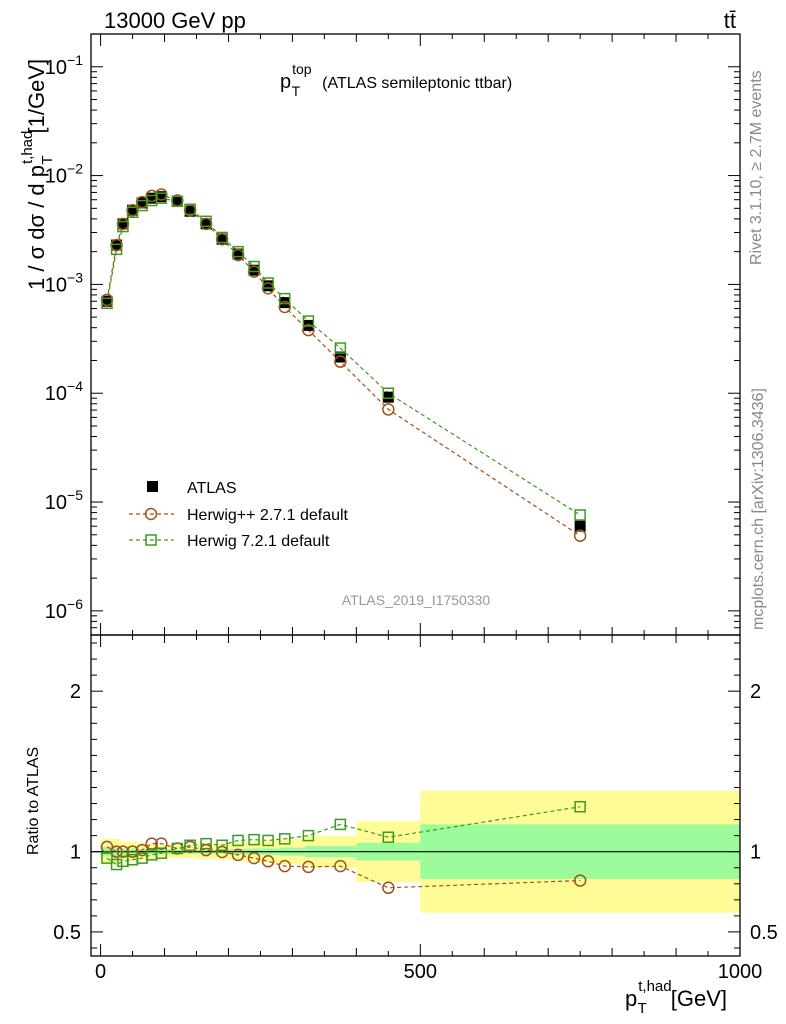 This screenshot has height=1024, width=786. What do you see at coordinates (75, 692) in the screenshot?
I see `ratio-y-tick-label: 2` at bounding box center [75, 692].